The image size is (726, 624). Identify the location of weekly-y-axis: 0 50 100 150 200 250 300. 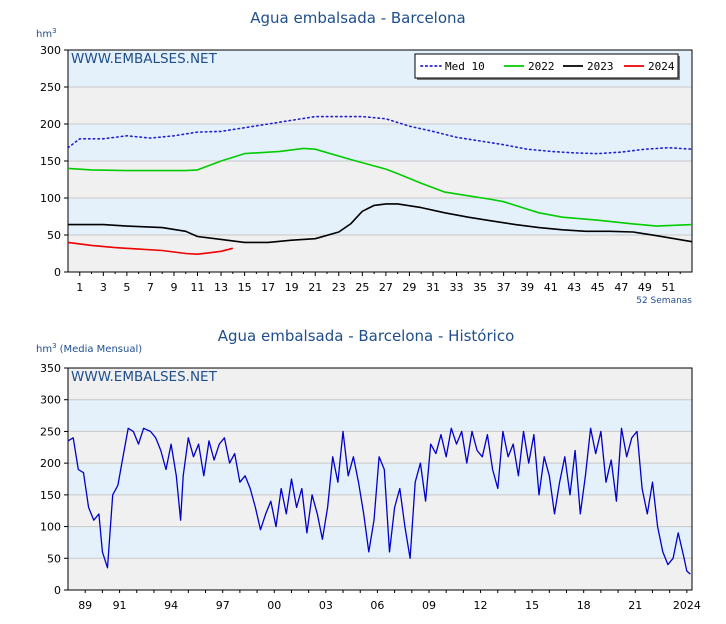
(54, 161).